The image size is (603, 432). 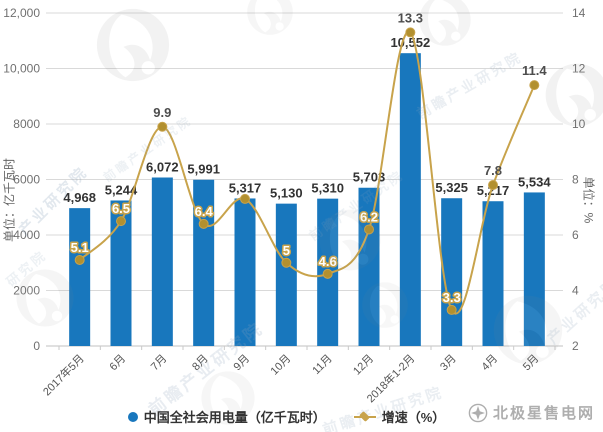 What do you see at coordinates (579, 124) in the screenshot?
I see `right-axis-tick: 10` at bounding box center [579, 124].